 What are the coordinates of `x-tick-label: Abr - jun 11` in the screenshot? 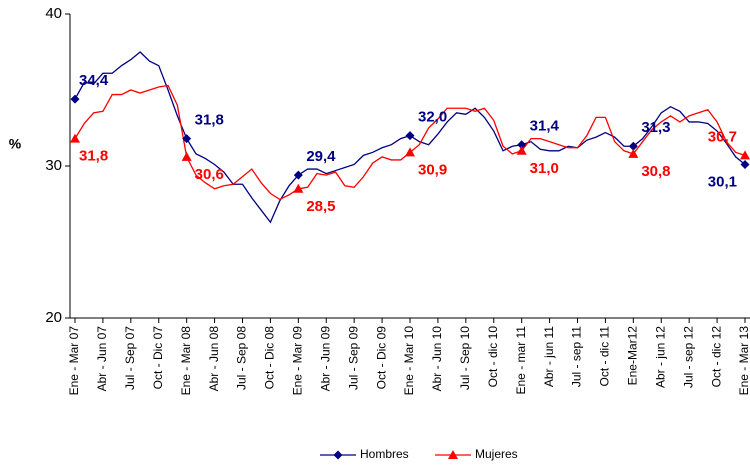 It's located at (549, 356).